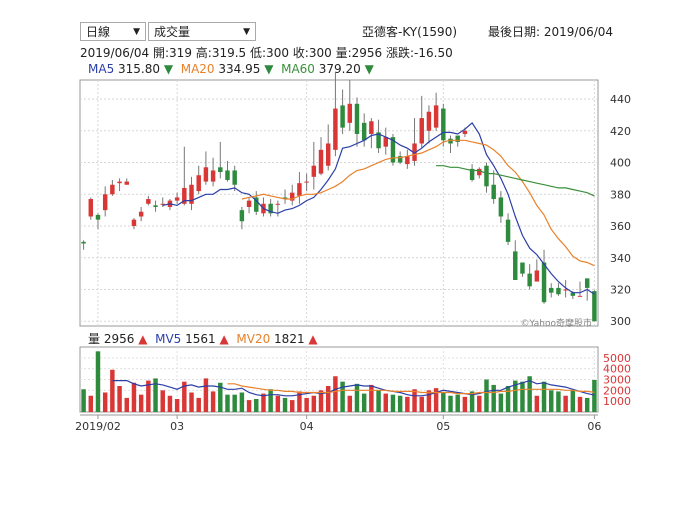 The width and height of the screenshot is (698, 520). Describe the element at coordinates (617, 390) in the screenshot. I see `volume-tick-label: 2000` at that location.